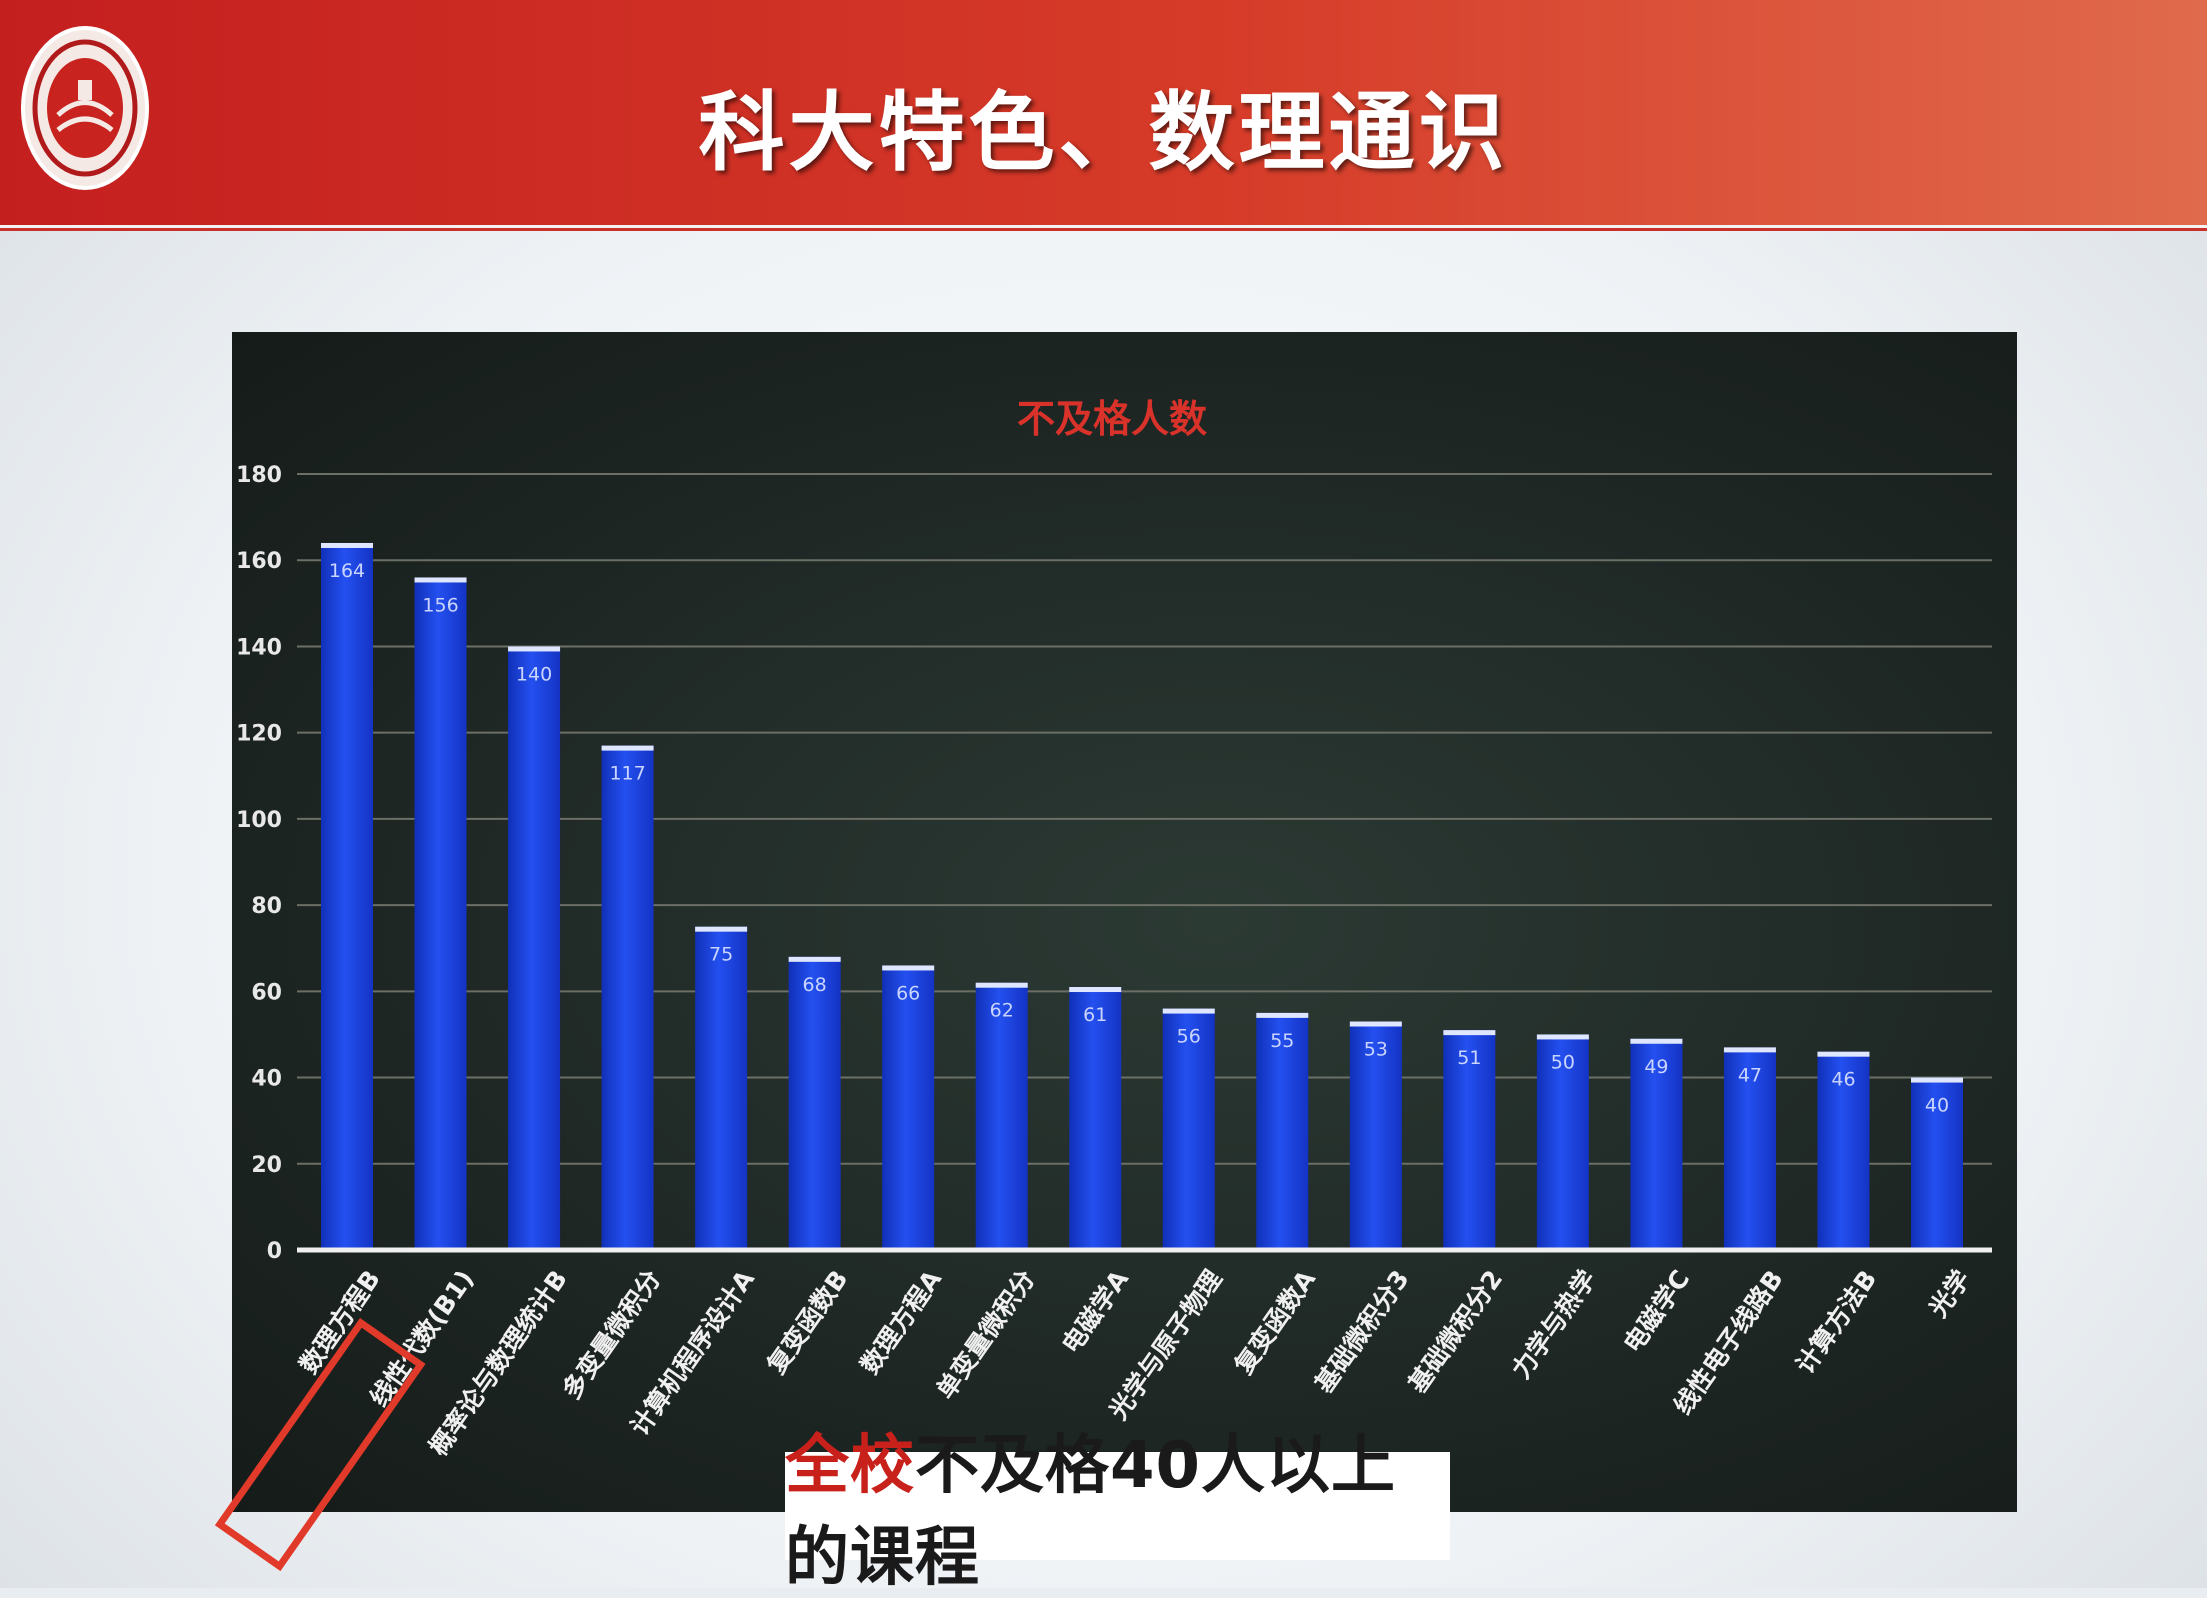 This screenshot has width=2207, height=1598. I want to click on data-label: 62, so click(1002, 1011).